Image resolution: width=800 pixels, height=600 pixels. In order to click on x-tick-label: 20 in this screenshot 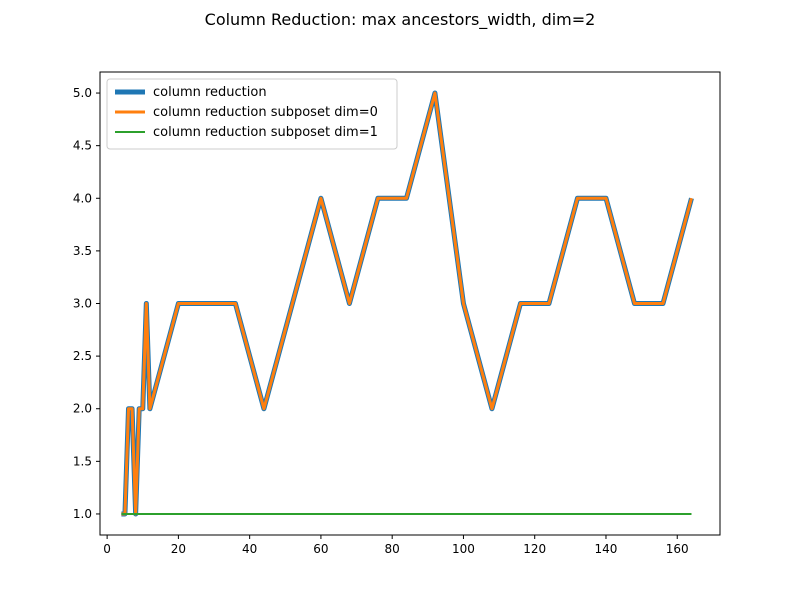, I will do `click(178, 549)`.